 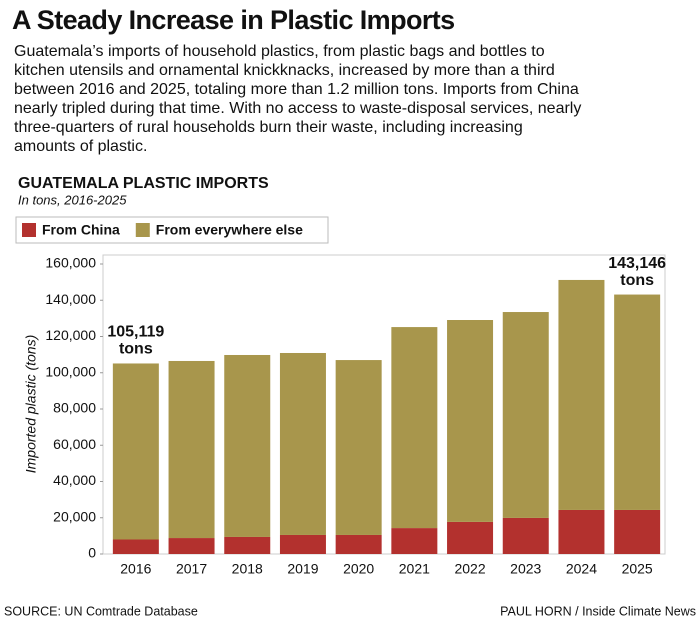 What do you see at coordinates (229, 230) in the screenshot?
I see `legend-label: From everywhere else` at bounding box center [229, 230].